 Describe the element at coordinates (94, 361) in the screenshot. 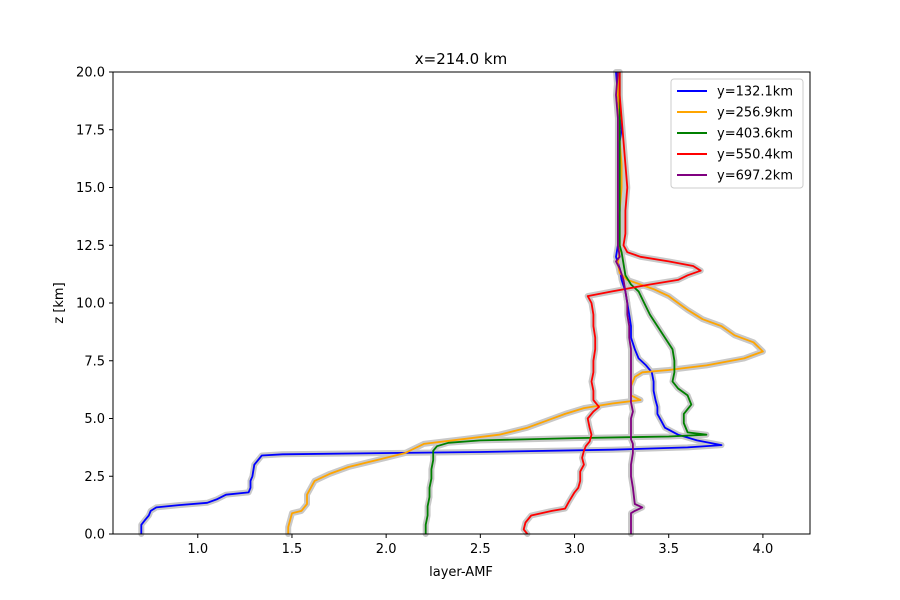

I see `y-tick-label-3: 7.5` at that location.